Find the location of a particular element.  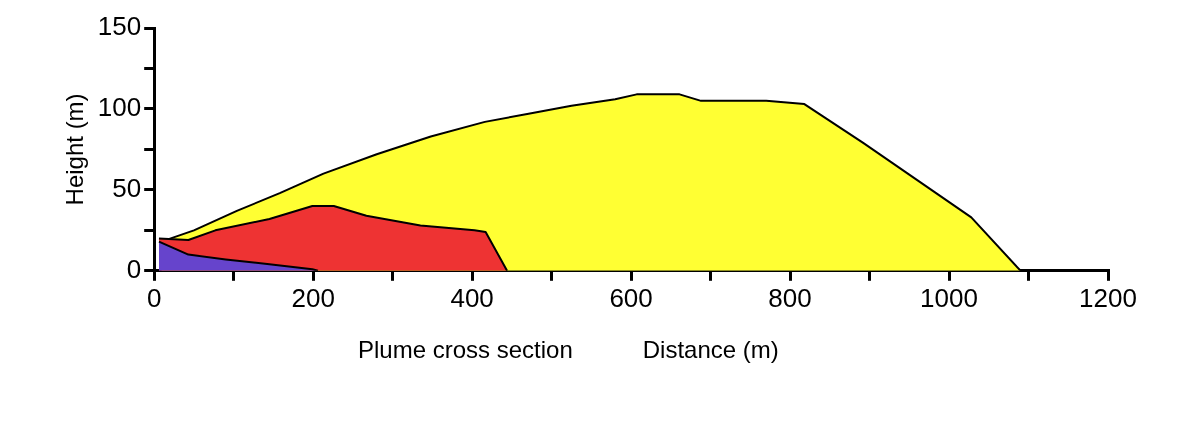

x-tick-label: 800 is located at coordinates (790, 297).